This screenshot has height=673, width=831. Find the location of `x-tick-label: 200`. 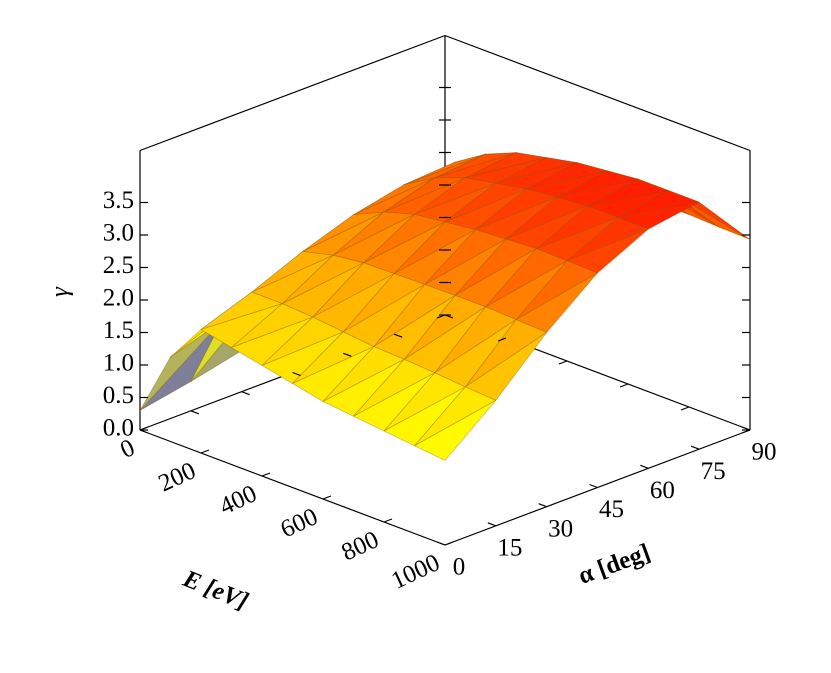

x-tick-label: 200 is located at coordinates (177, 477).